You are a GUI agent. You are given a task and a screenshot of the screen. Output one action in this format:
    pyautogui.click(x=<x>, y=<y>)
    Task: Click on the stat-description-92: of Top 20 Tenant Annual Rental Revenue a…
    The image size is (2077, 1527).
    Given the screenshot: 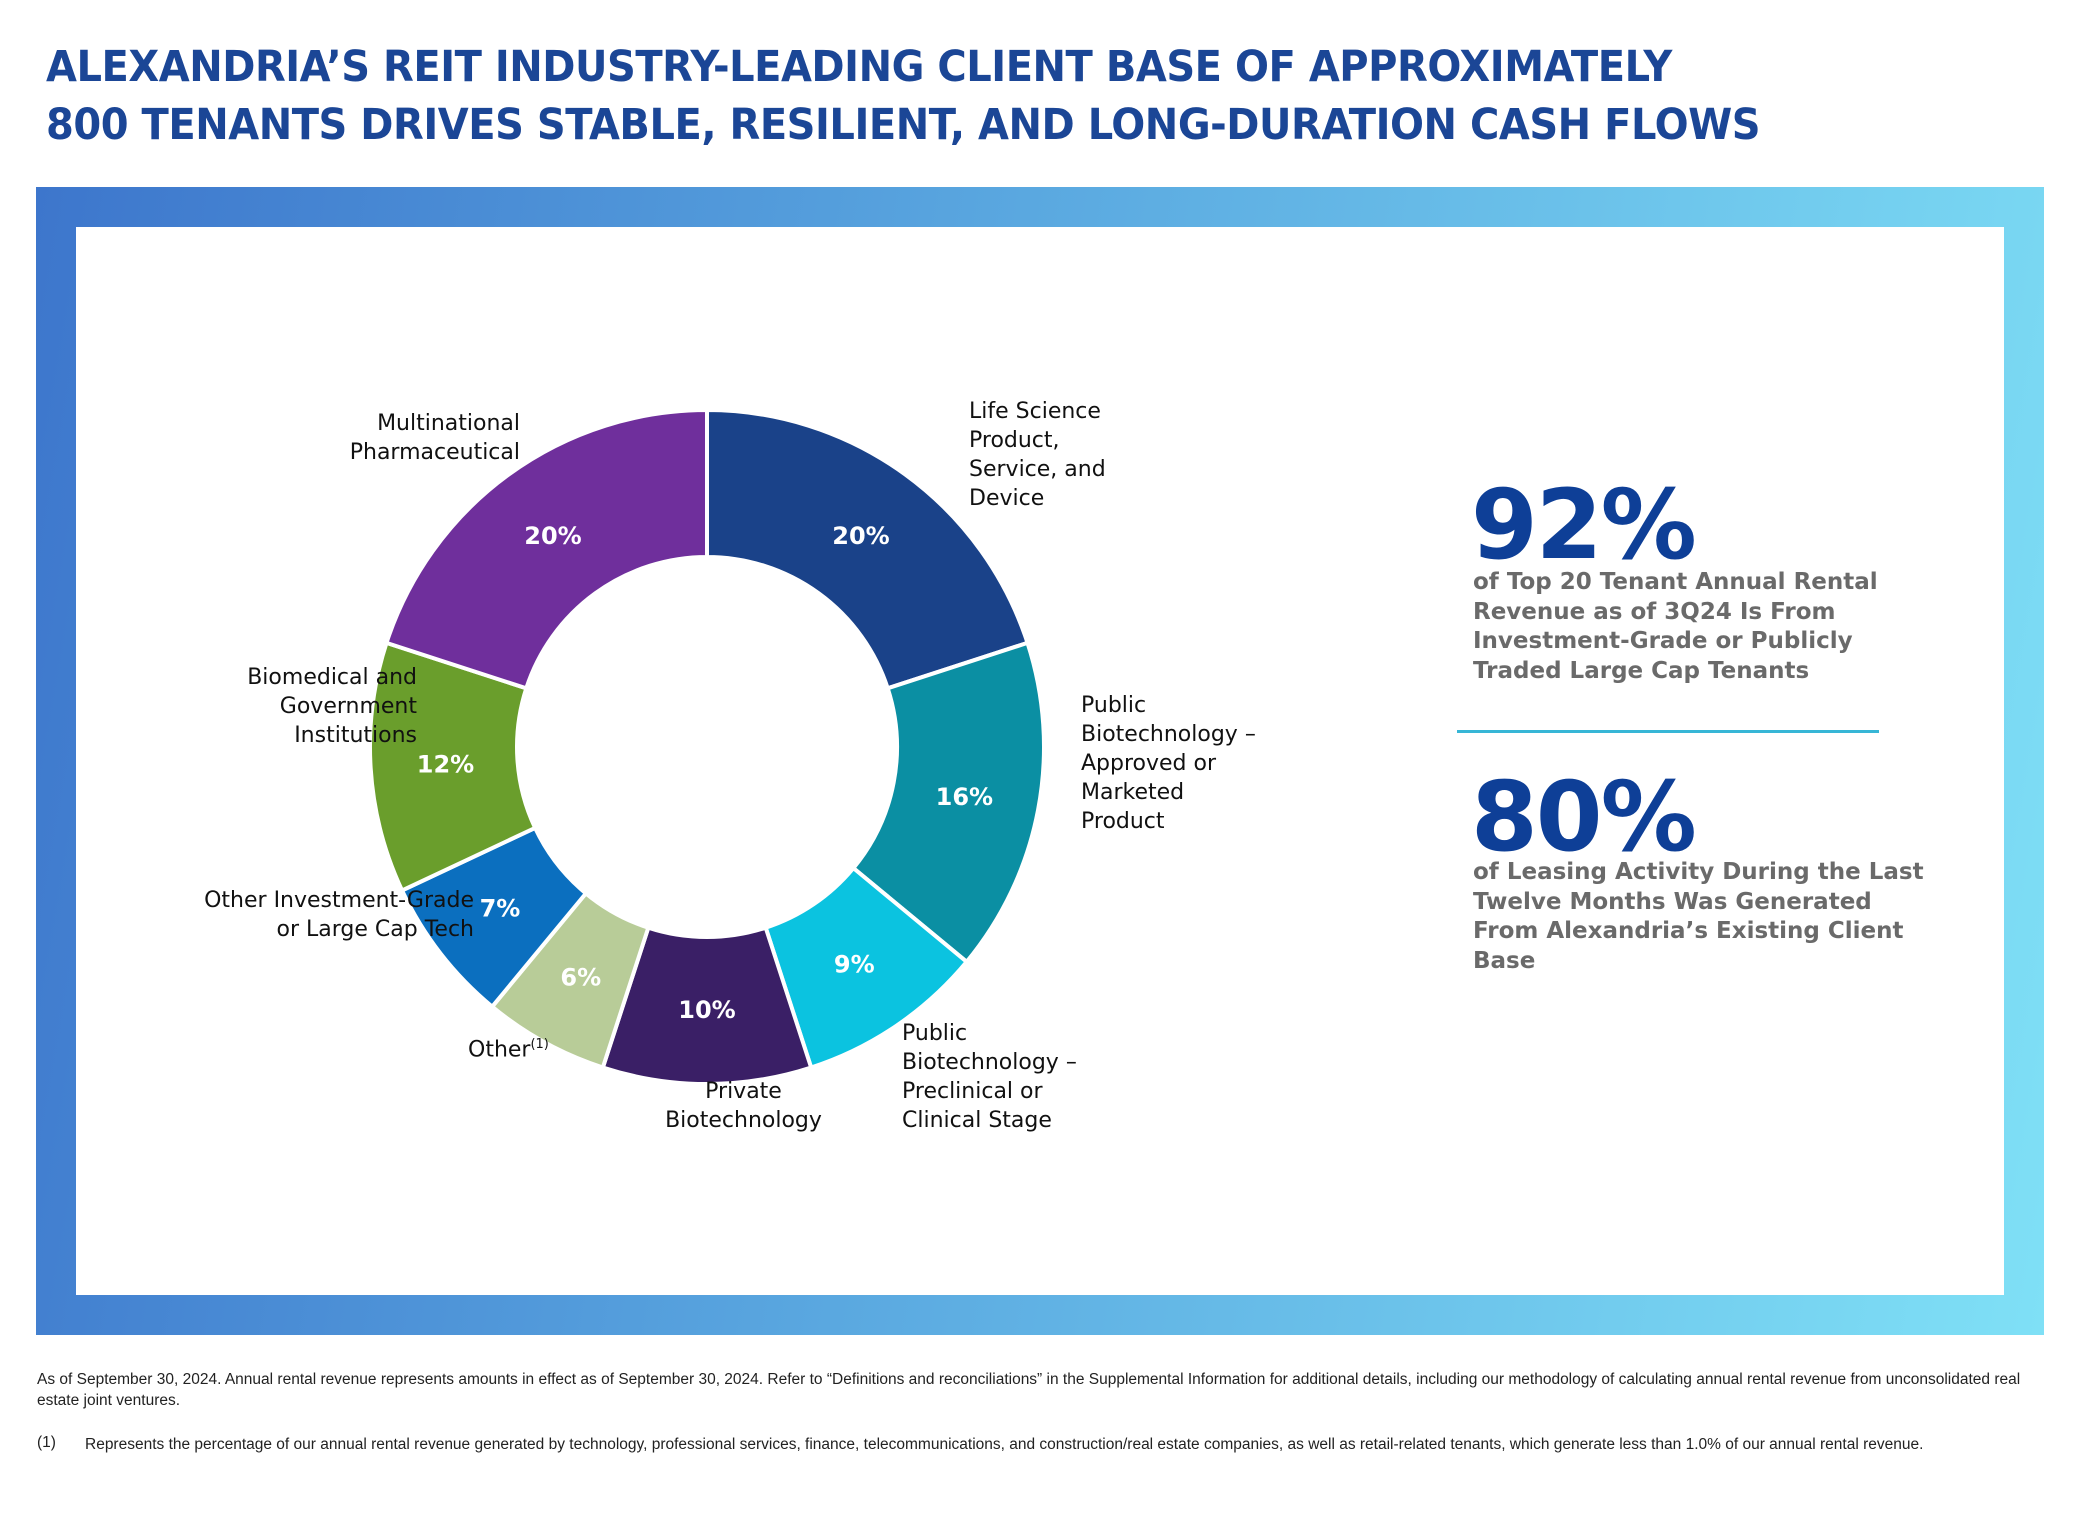 What is the action you would take?
    pyautogui.click(x=1675, y=626)
    